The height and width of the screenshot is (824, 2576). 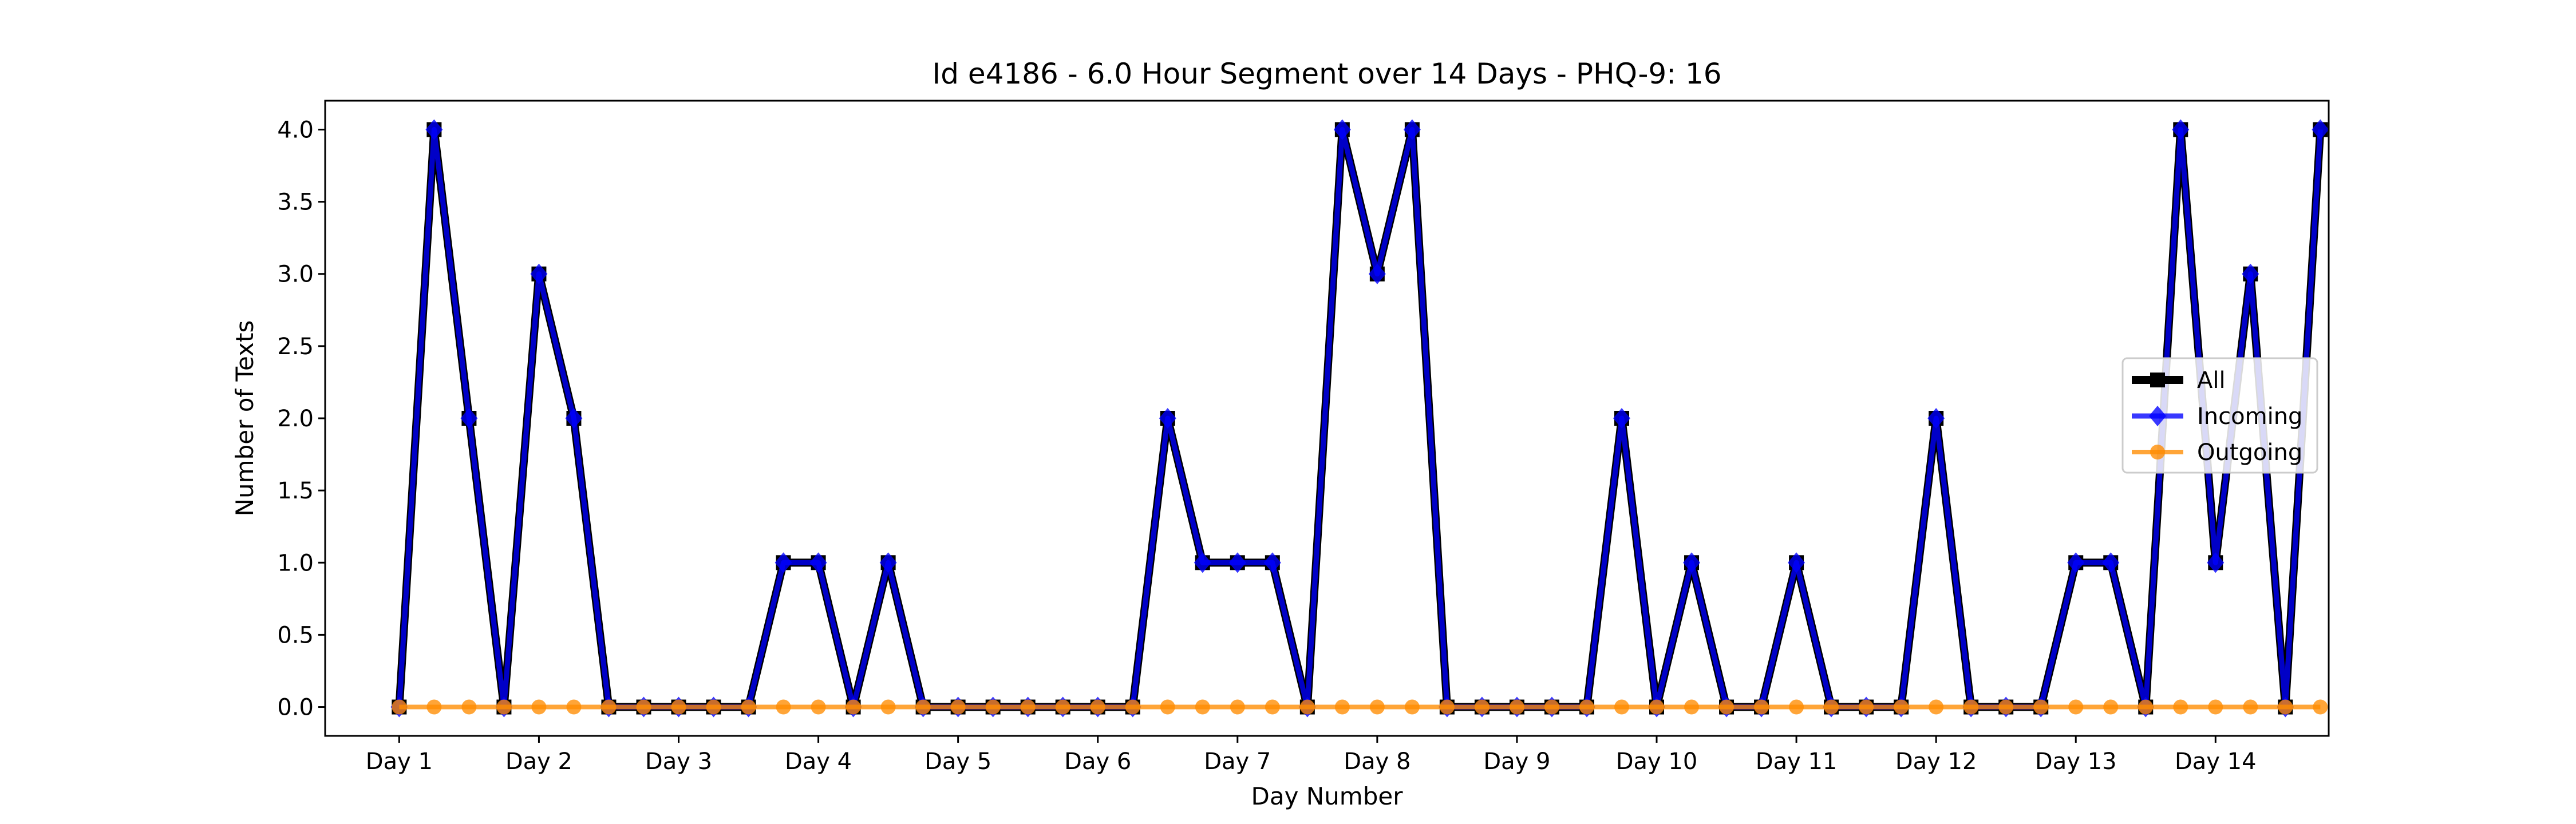 I want to click on y-tick-label: 3.5, so click(x=295, y=202).